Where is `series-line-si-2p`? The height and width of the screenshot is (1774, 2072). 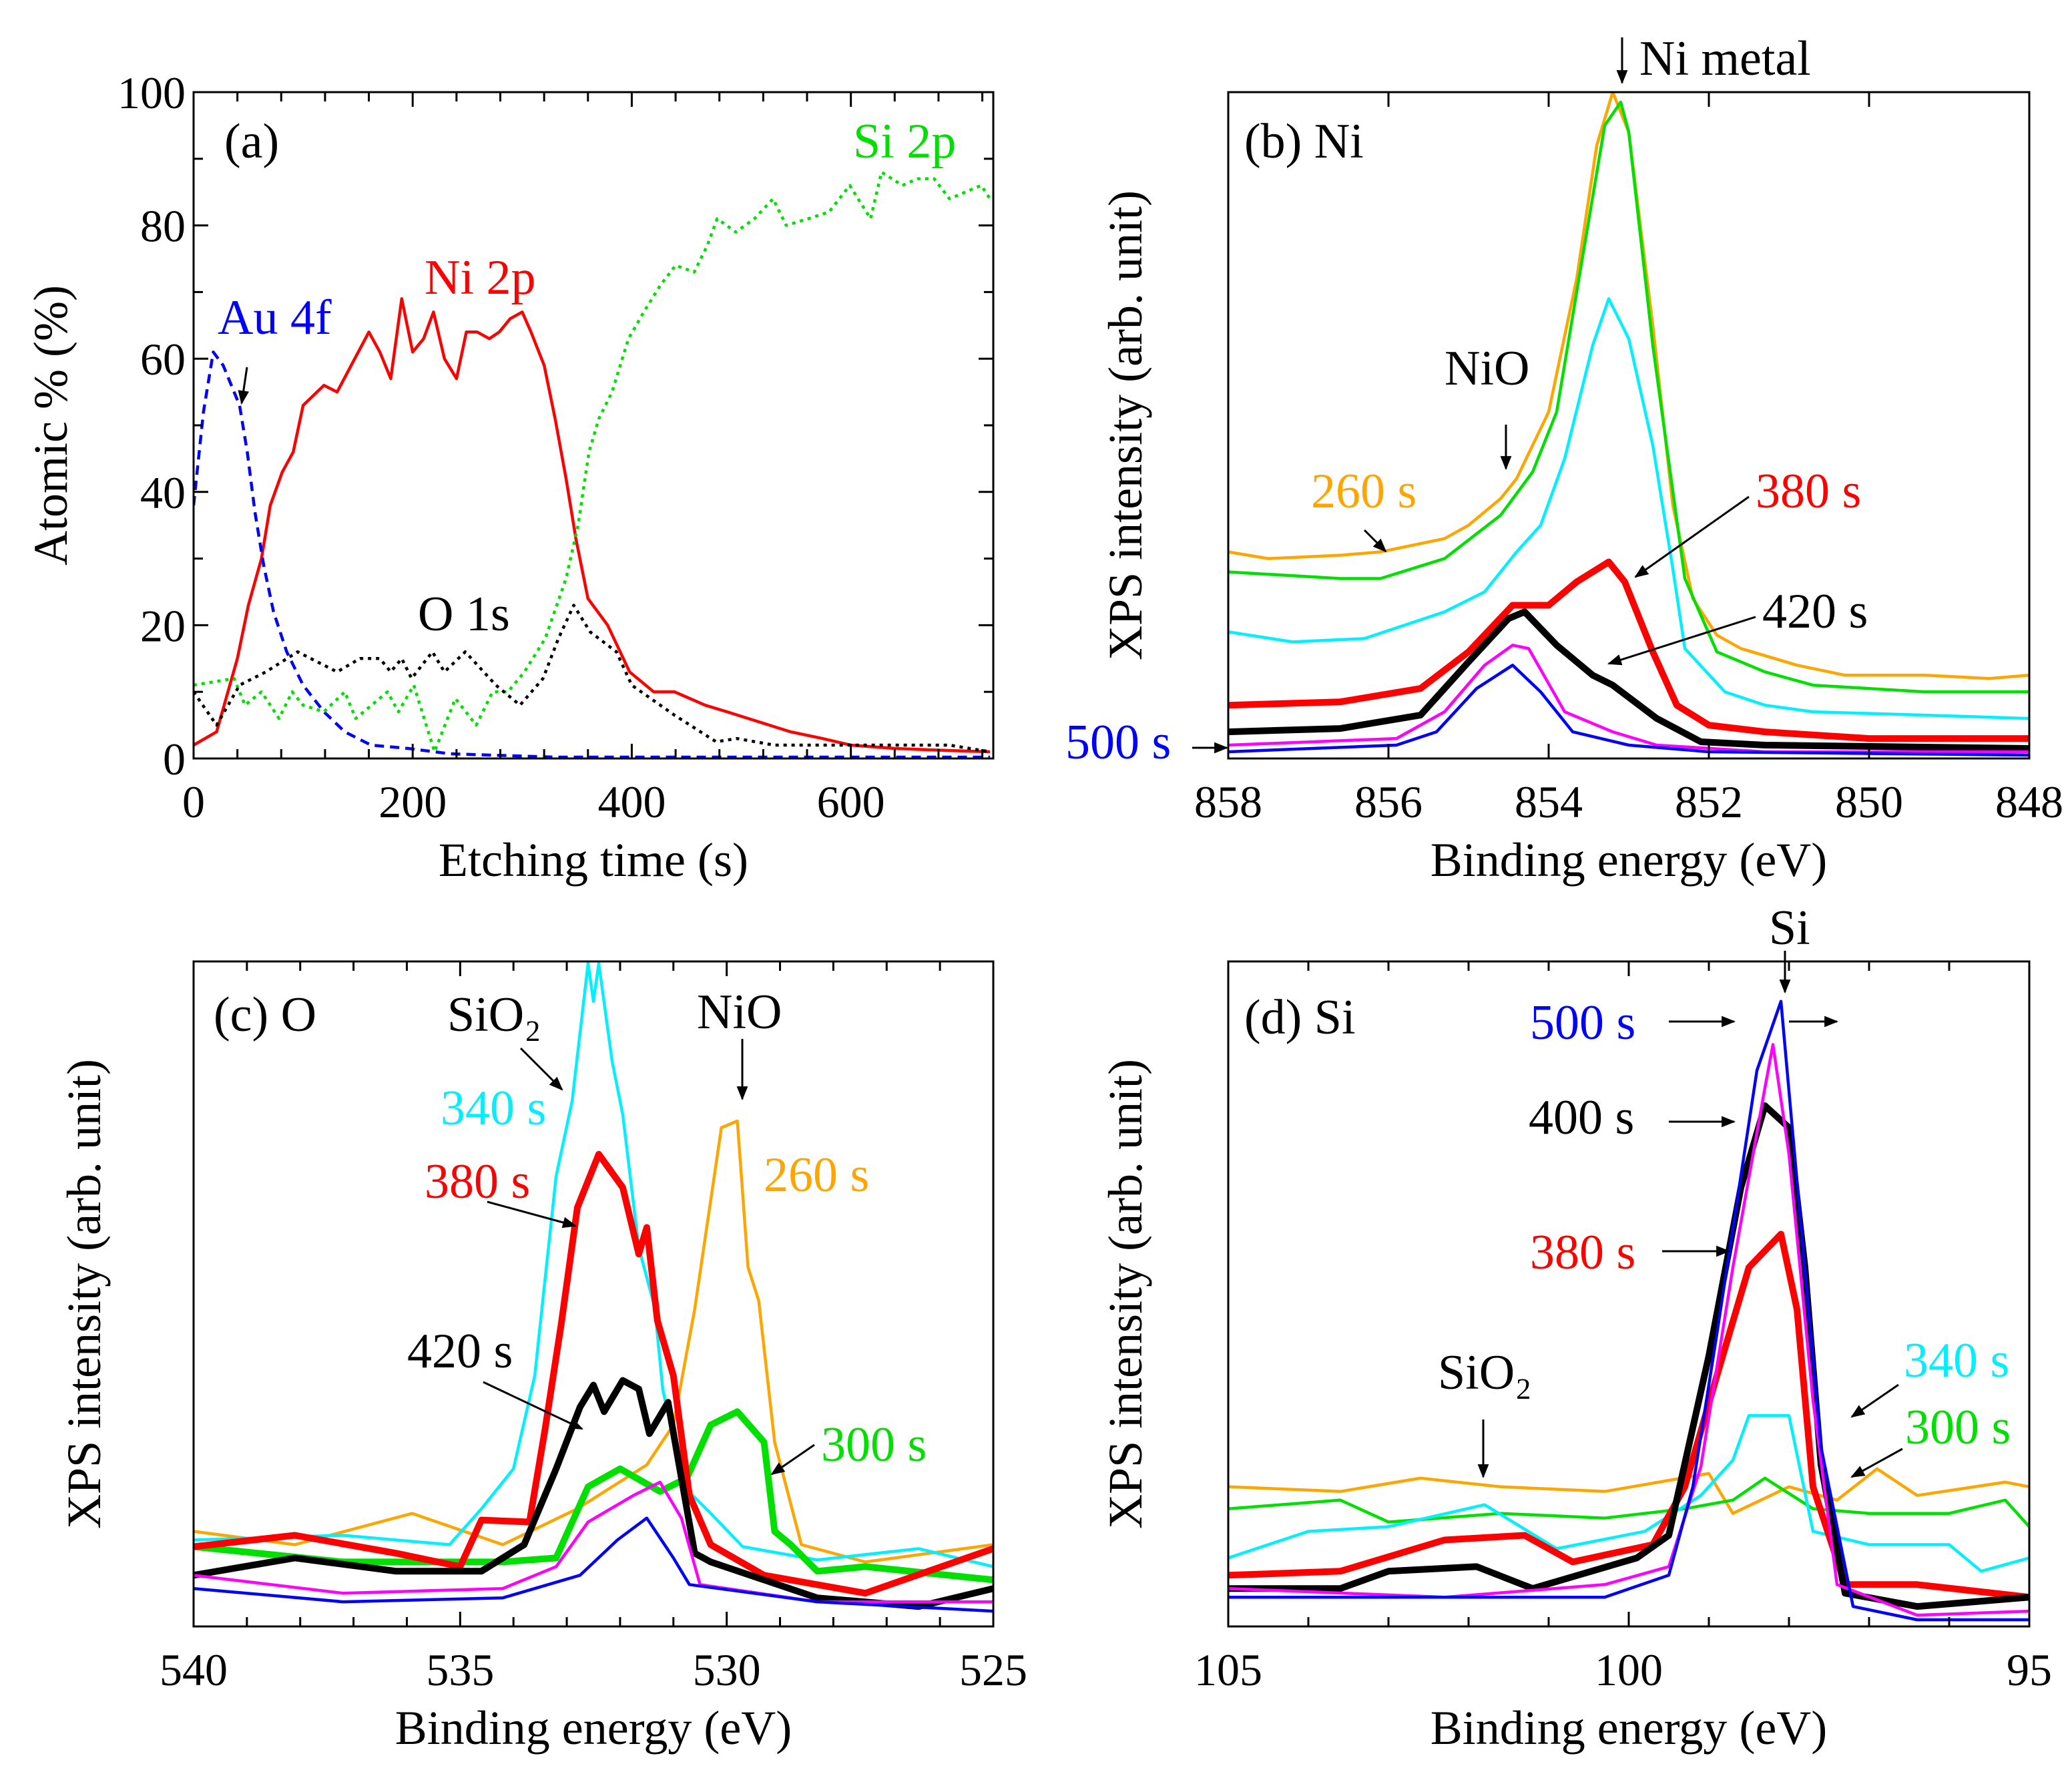 series-line-si-2p is located at coordinates (592, 462).